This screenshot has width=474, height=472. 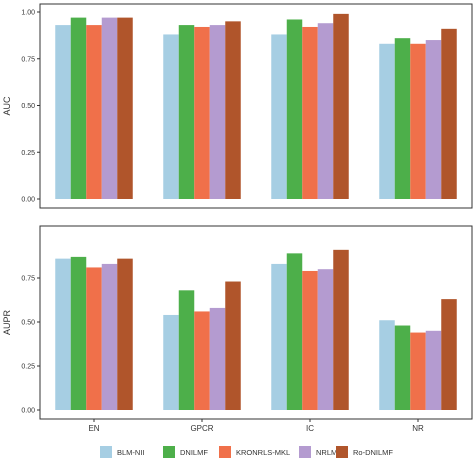 What do you see at coordinates (294, 109) in the screenshot?
I see `bar-auc-ic-dnilmf` at bounding box center [294, 109].